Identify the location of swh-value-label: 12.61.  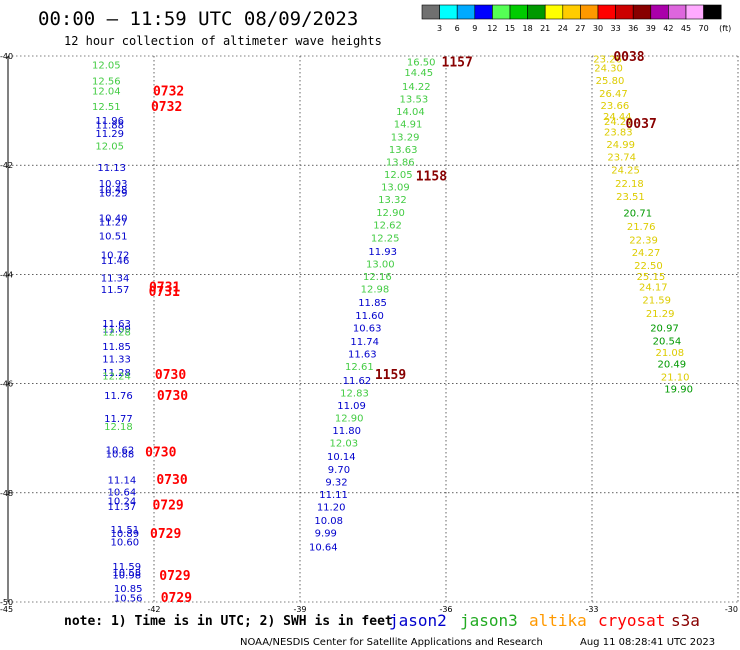
(359, 367).